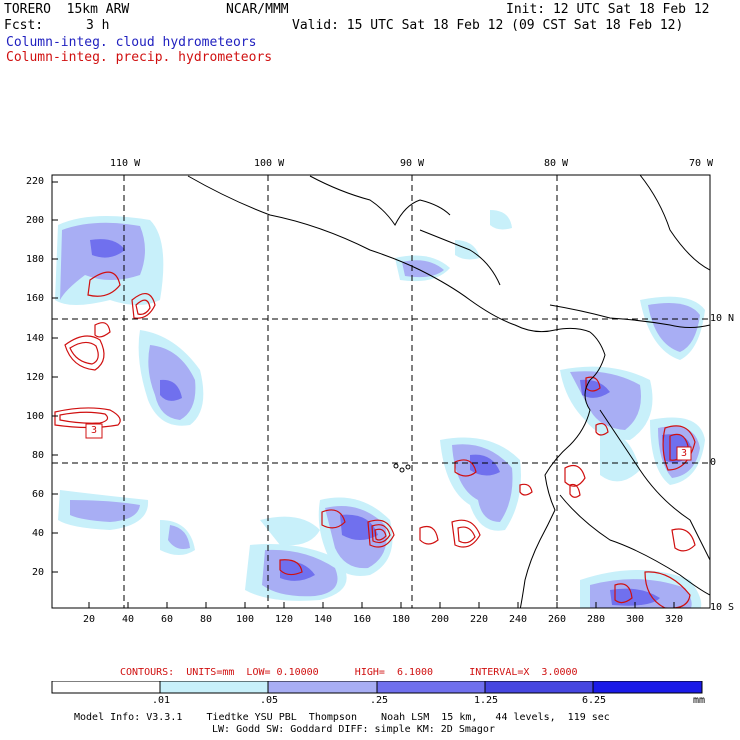 Image resolution: width=740 pixels, height=740 pixels. What do you see at coordinates (518, 619) in the screenshot?
I see `x-tick: 240` at bounding box center [518, 619].